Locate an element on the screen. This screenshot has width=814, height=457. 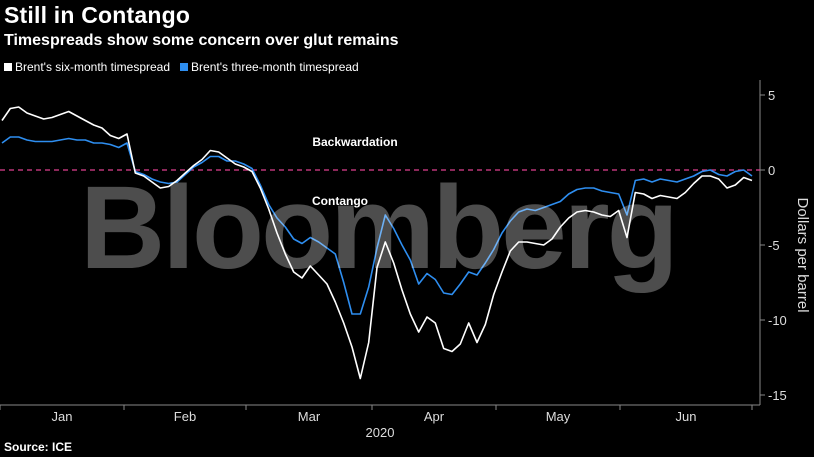
y-tick-label: 5 is located at coordinates (771, 95).